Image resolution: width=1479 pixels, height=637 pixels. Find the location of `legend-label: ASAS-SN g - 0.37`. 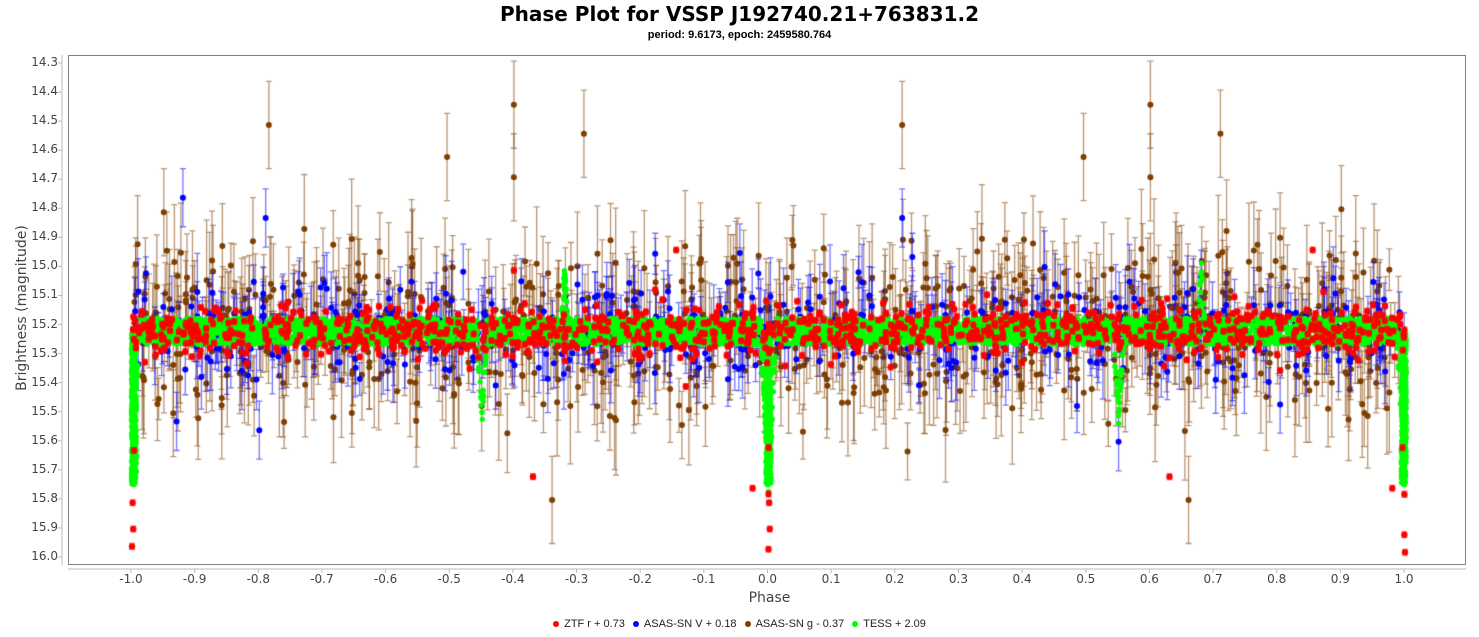

legend-label: ASAS-SN g - 0.37 is located at coordinates (800, 624).